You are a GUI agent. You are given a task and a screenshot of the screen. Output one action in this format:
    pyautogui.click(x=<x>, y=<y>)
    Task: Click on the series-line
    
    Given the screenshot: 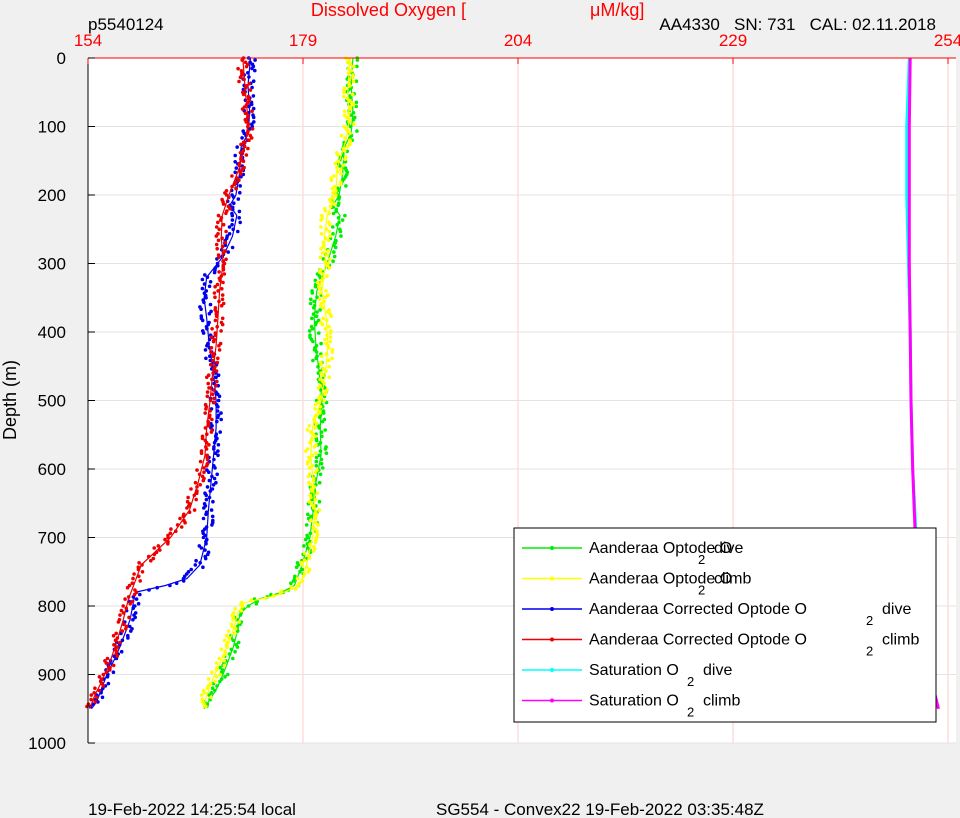 What is the action you would take?
    pyautogui.click(x=276, y=383)
    